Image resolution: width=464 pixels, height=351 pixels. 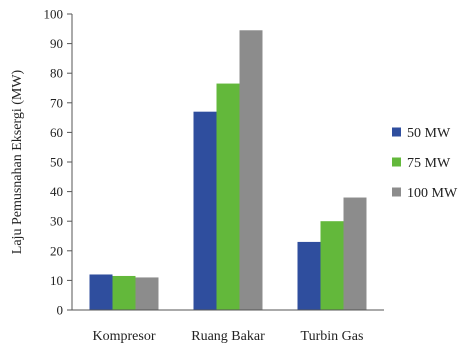 I want to click on y-tick-label: 50, so click(x=56, y=162).